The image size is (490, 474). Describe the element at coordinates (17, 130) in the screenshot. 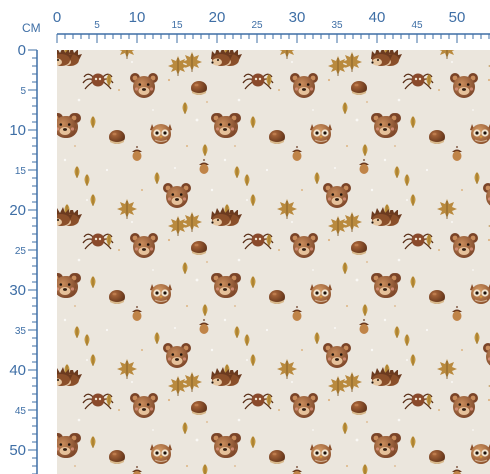

I see `left-tick-label: 10` at that location.